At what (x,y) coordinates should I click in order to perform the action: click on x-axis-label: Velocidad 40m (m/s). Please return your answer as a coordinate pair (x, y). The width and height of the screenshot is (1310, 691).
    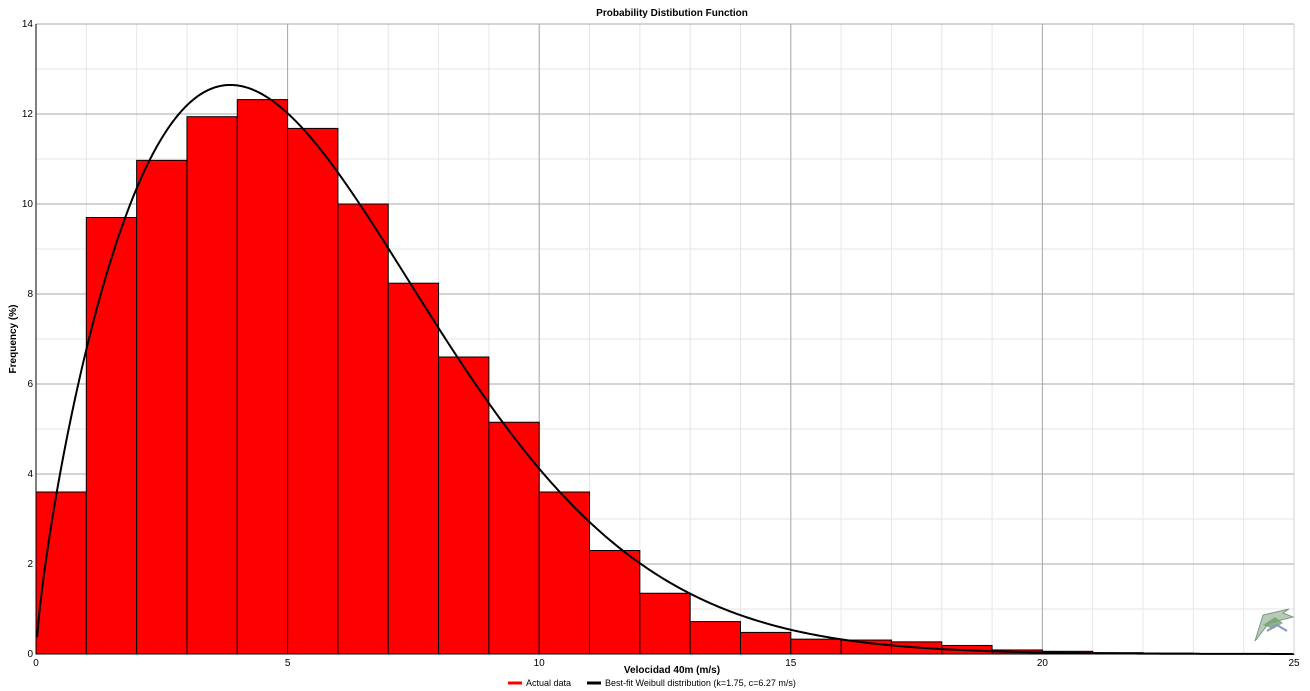
    Looking at the image, I should click on (672, 670).